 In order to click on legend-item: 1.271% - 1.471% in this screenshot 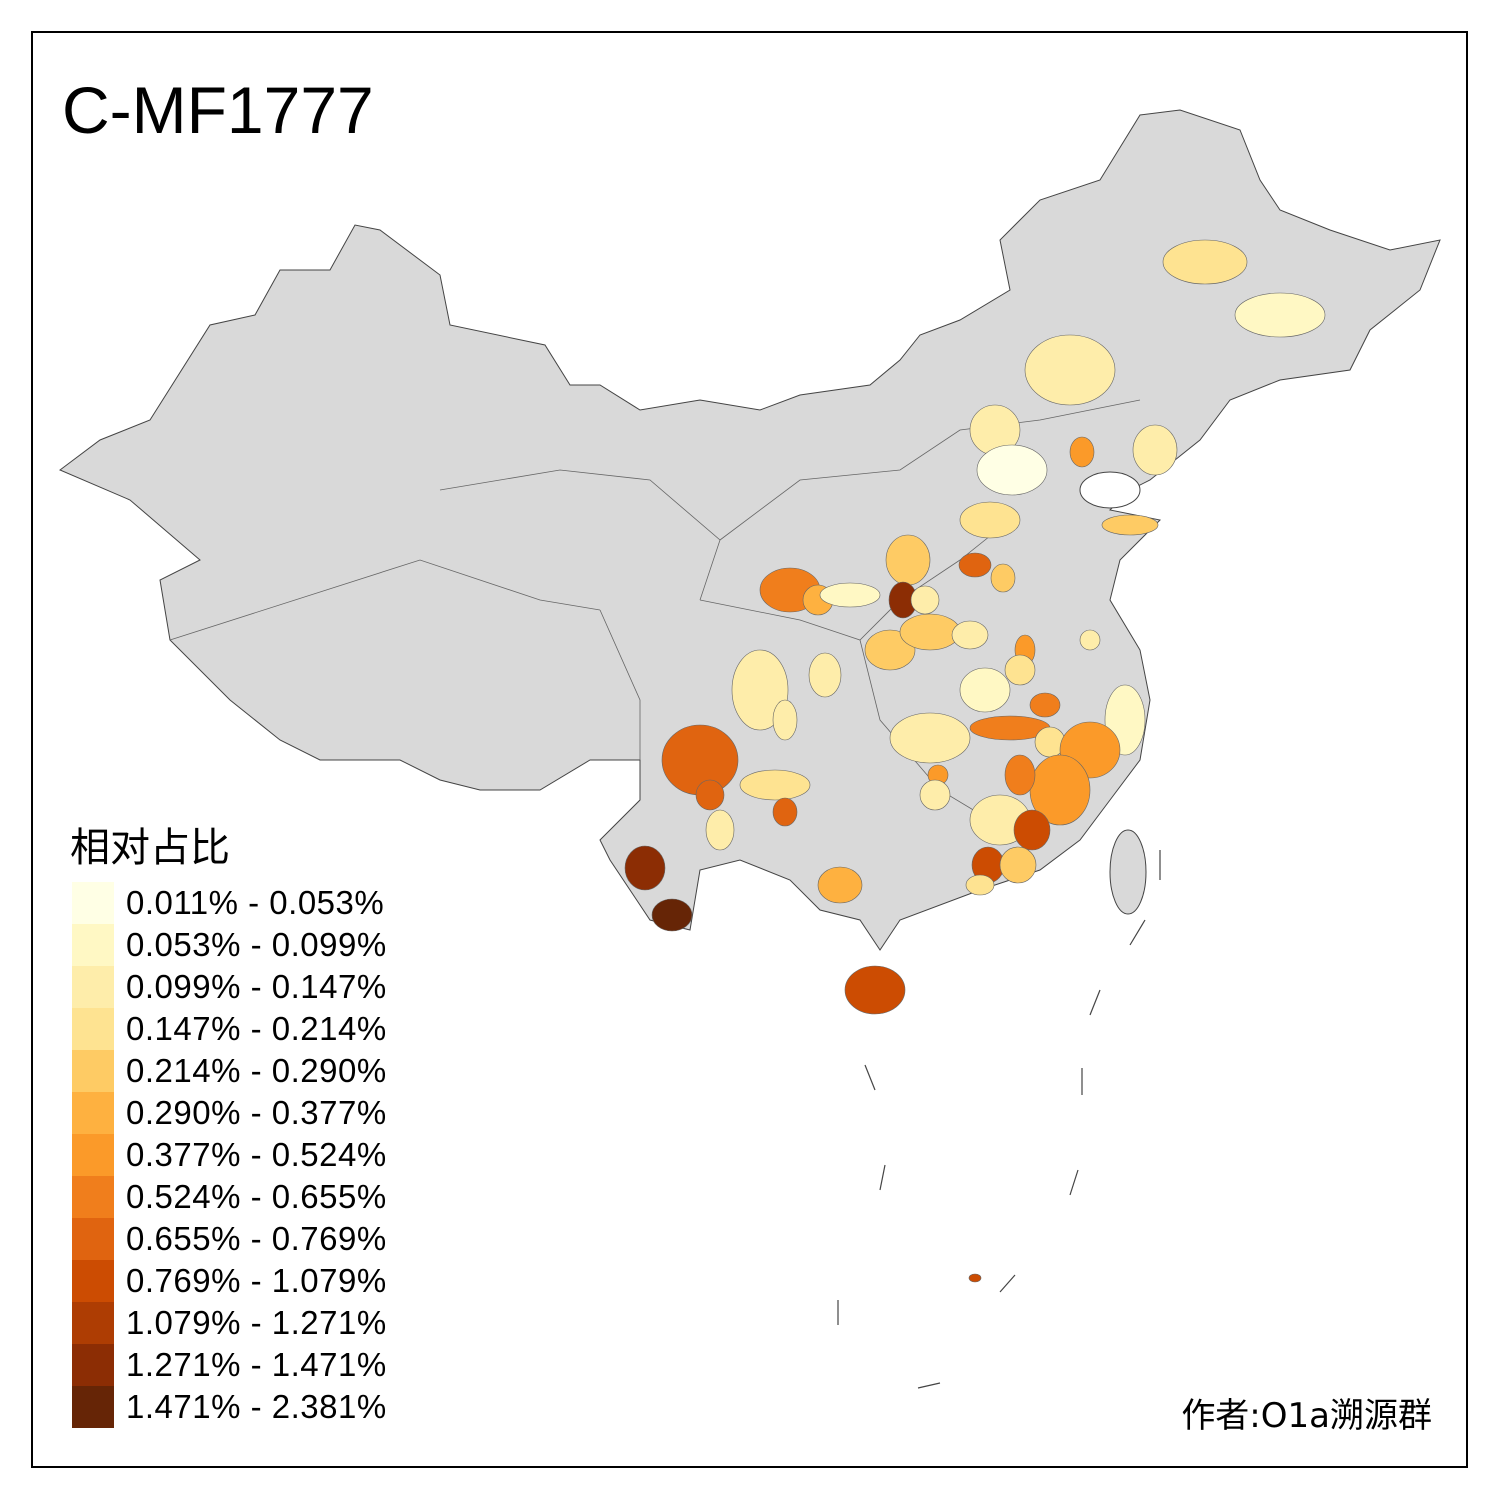, I will do `click(229, 1365)`.